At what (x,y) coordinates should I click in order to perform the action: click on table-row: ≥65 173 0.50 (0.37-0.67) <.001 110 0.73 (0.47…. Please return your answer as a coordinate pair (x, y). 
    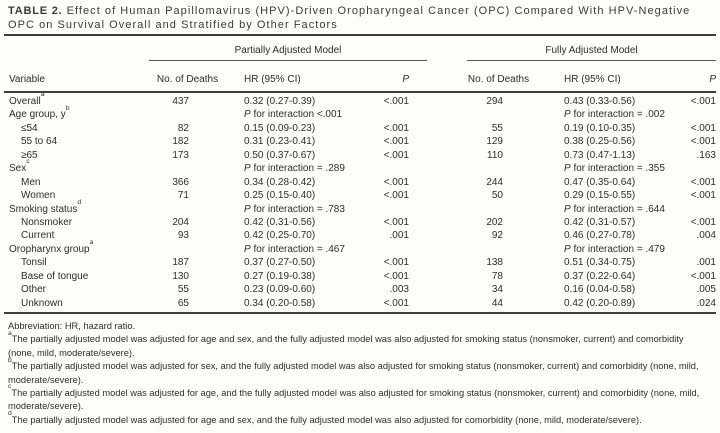
    Looking at the image, I should click on (360, 155).